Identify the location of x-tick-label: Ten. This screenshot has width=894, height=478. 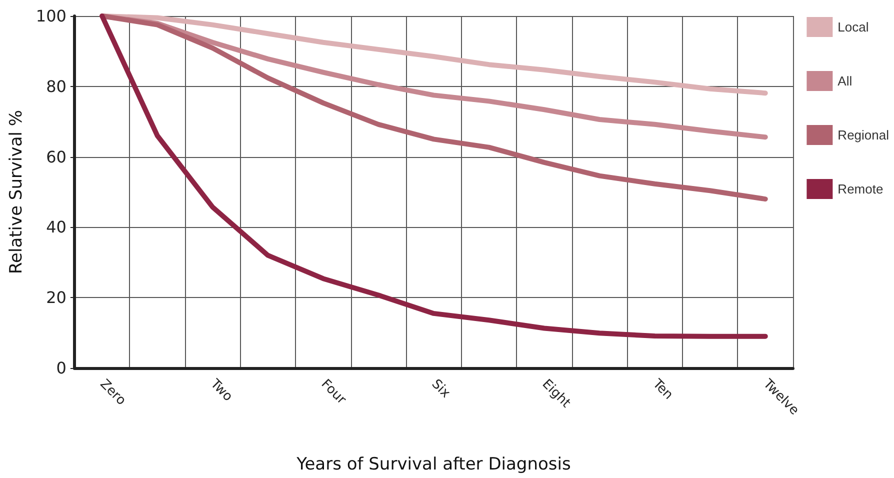
(662, 389).